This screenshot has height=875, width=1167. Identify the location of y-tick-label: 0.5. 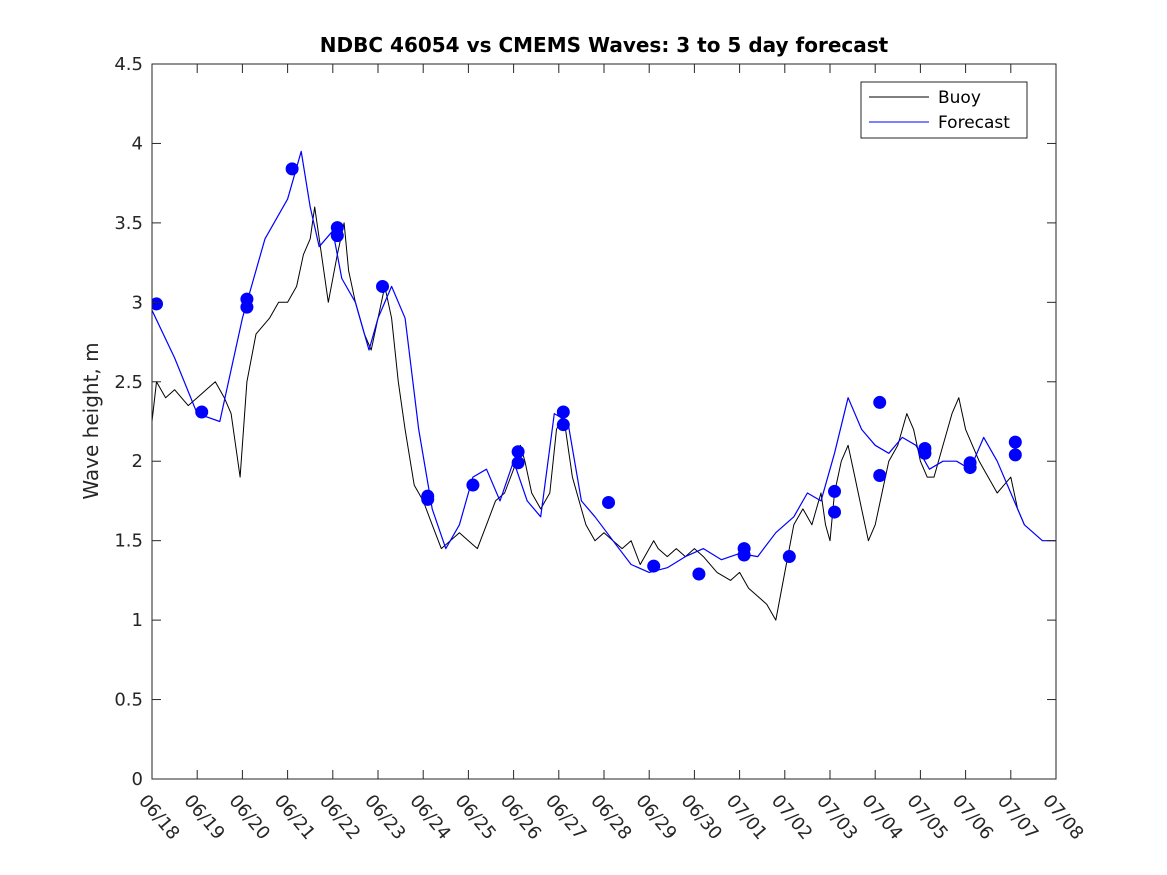
(128, 700).